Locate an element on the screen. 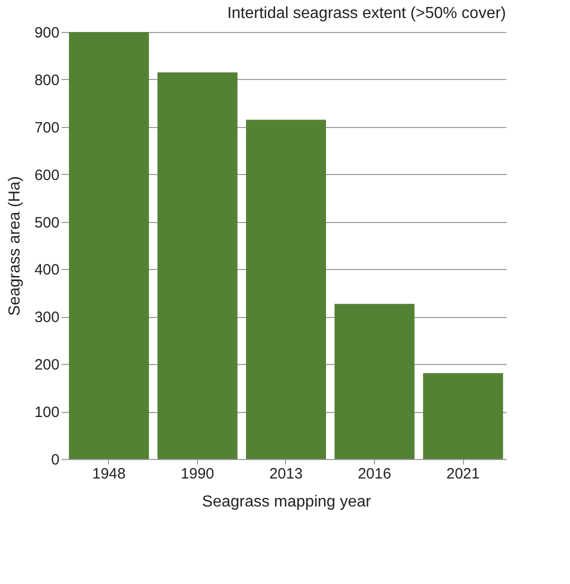 This screenshot has width=570, height=584. y-tick-label: 800 is located at coordinates (47, 80).